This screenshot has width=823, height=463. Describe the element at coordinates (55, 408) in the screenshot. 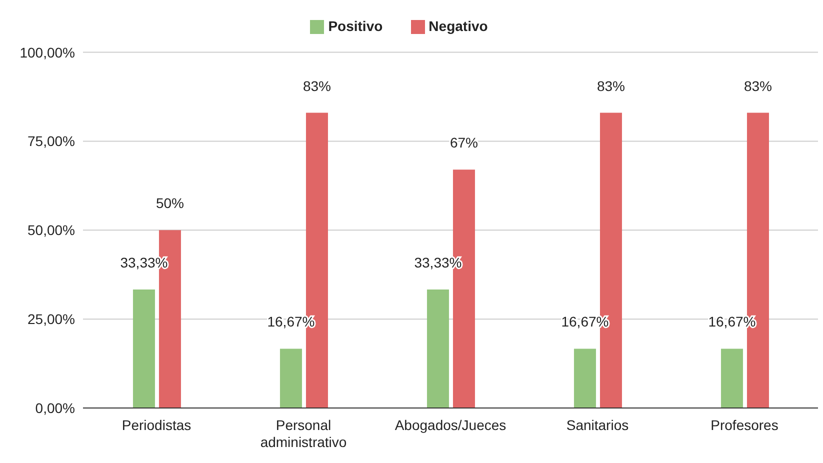

I see `y-tick-label: 0,00%` at that location.